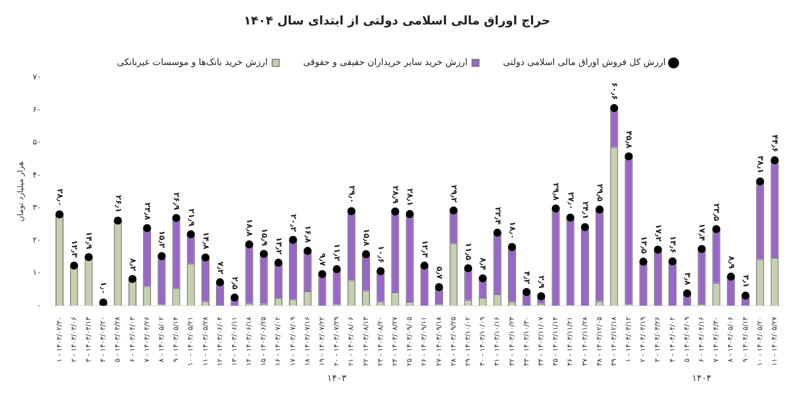  What do you see at coordinates (397, 20) in the screenshot?
I see `chart-title: حراج اوراق مالی اسلامی دولتی از ابتدای سال ۱۴۰۴` at bounding box center [397, 20].